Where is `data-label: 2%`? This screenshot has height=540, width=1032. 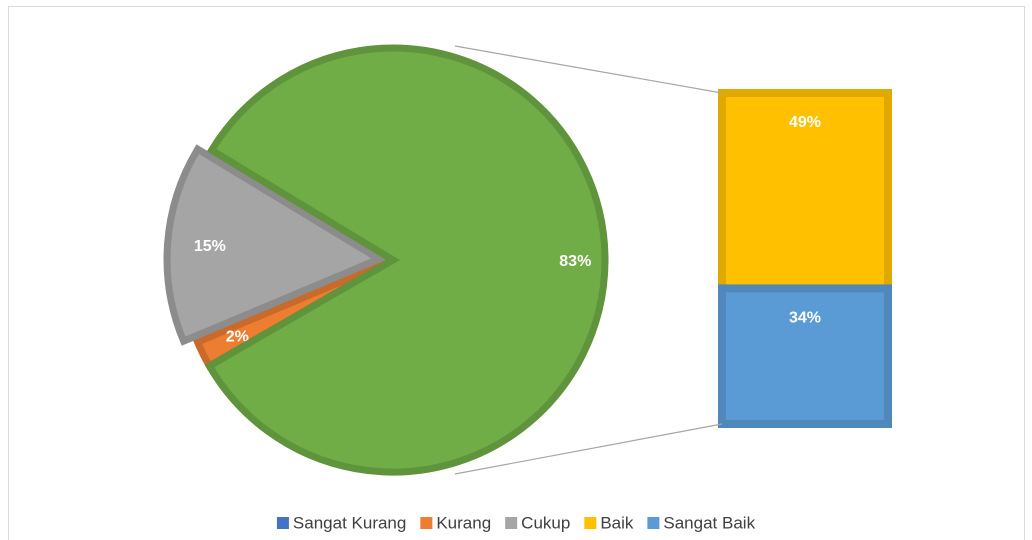
data-label: 2% is located at coordinates (237, 337).